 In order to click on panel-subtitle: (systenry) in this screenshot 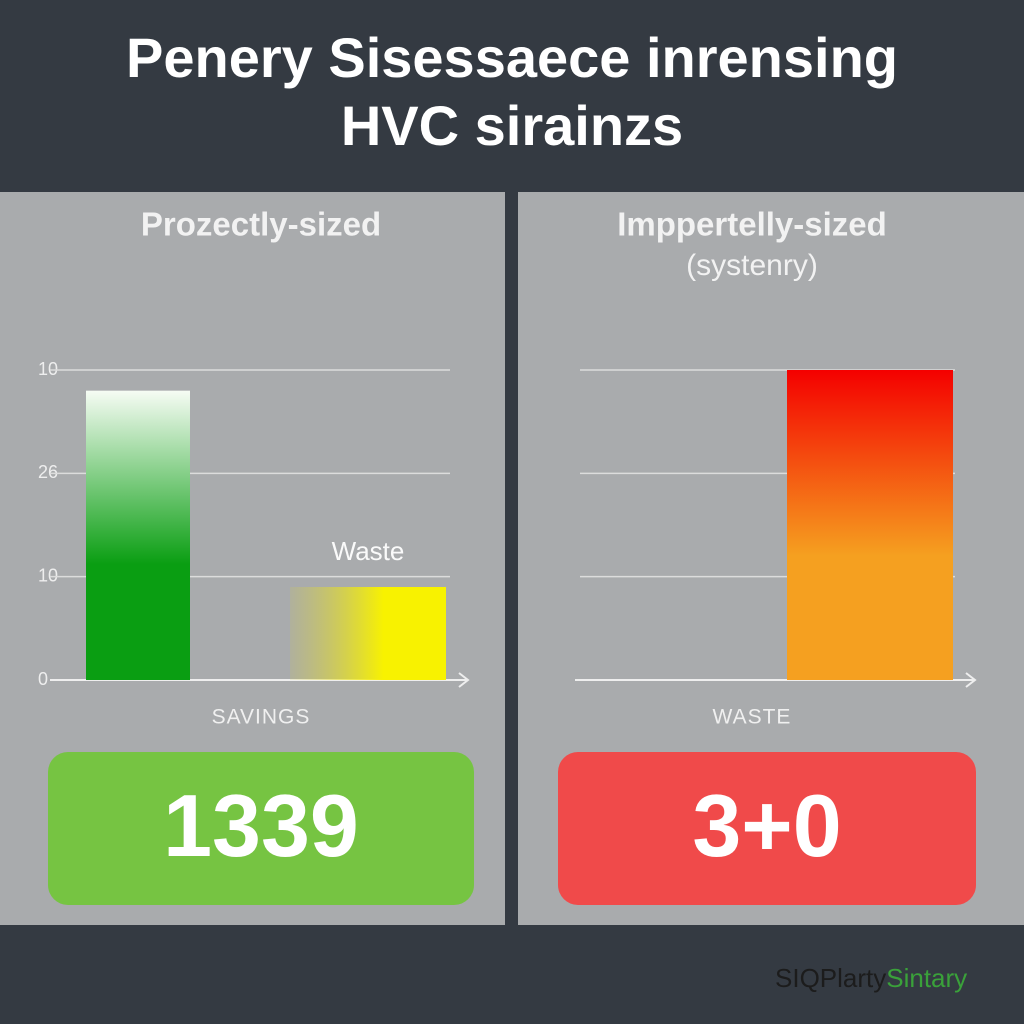, I will do `click(752, 265)`.